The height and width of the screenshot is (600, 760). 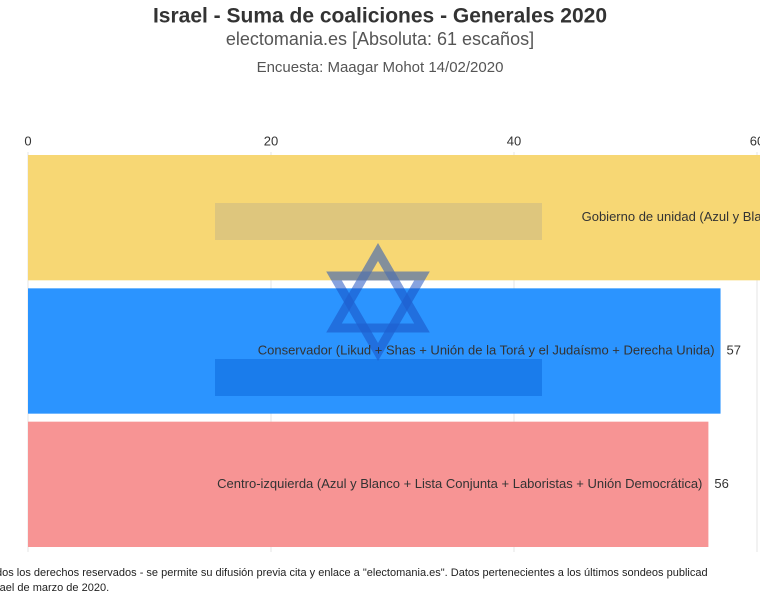 What do you see at coordinates (721, 483) in the screenshot?
I see `value-label: 56` at bounding box center [721, 483].